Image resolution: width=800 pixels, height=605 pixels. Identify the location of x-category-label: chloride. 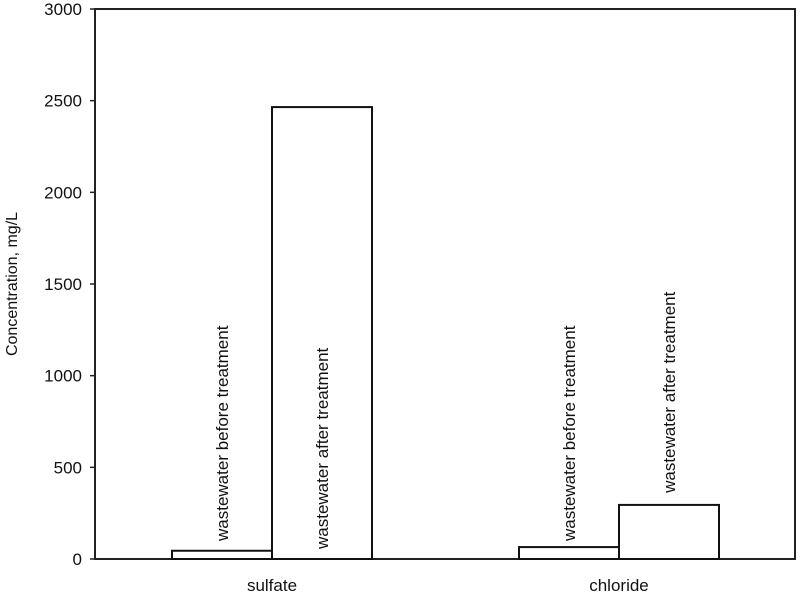
(619, 585).